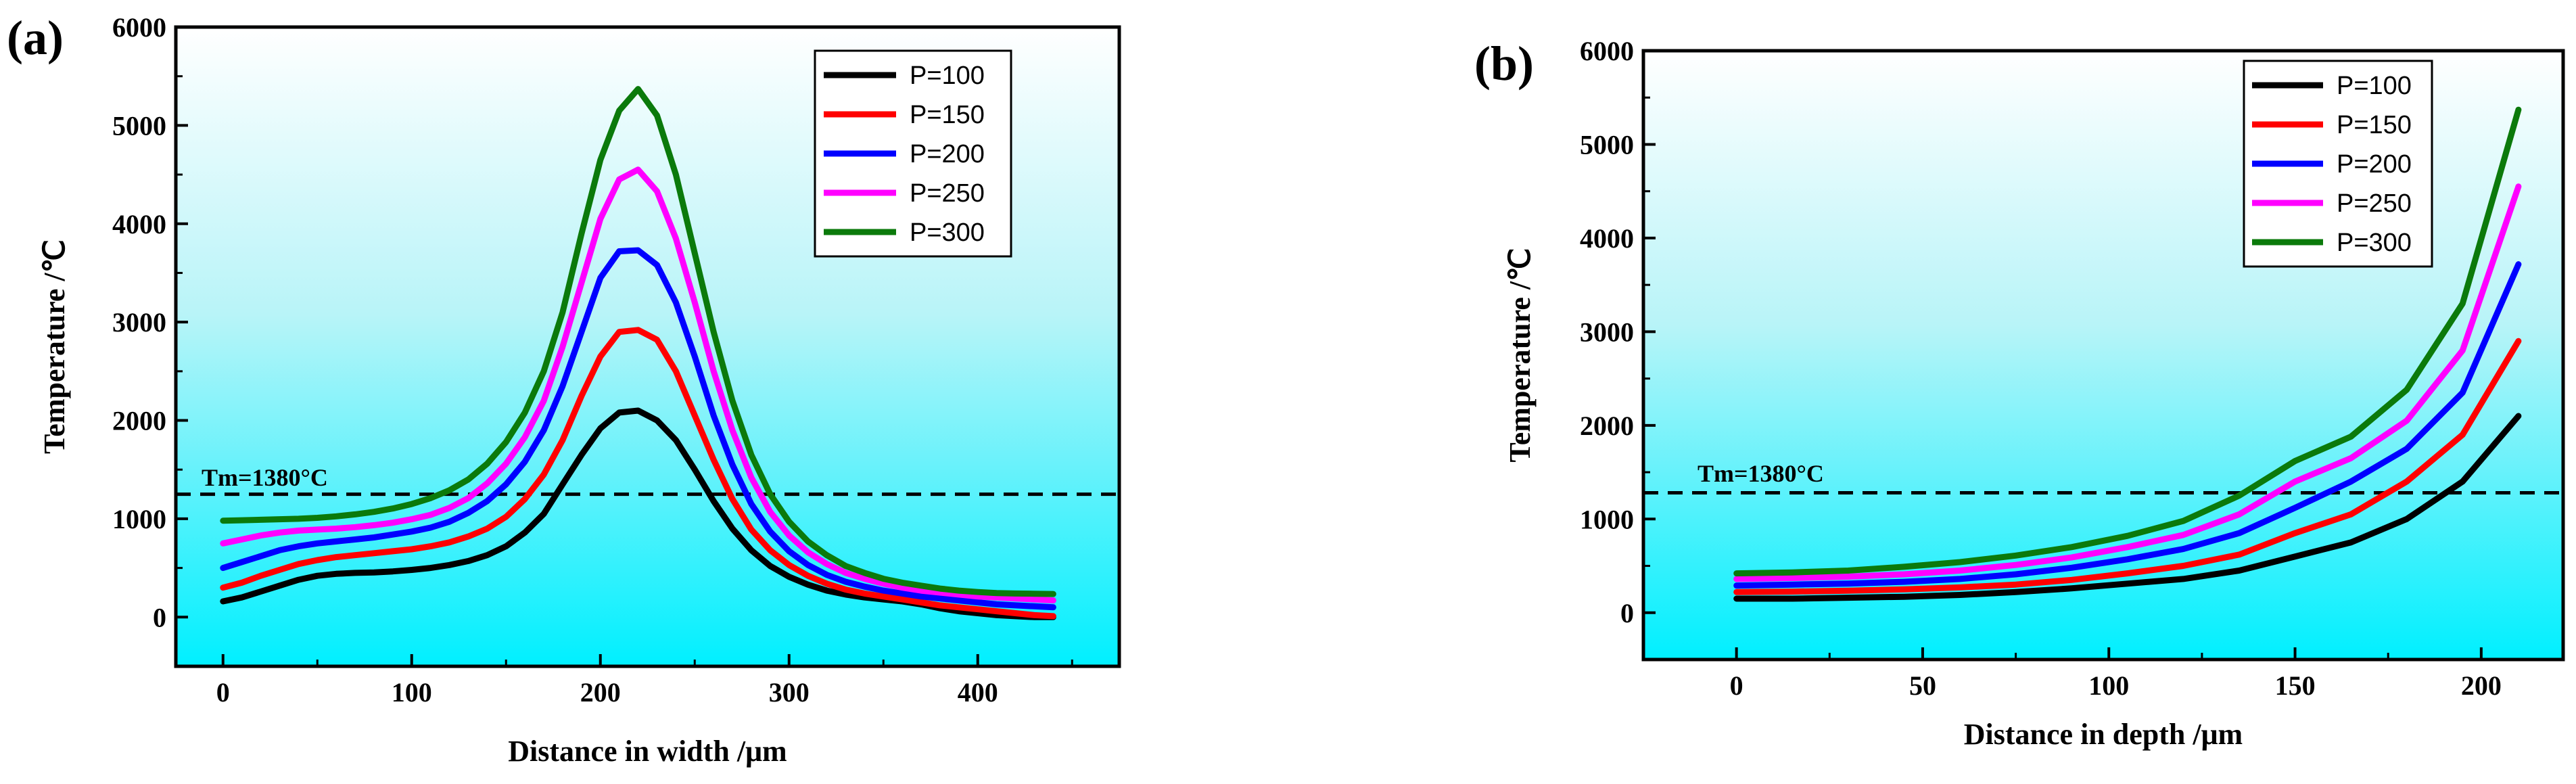 The image size is (2576, 784). Describe the element at coordinates (139, 519) in the screenshot. I see `panel-a-y-tick-label: 1000` at that location.